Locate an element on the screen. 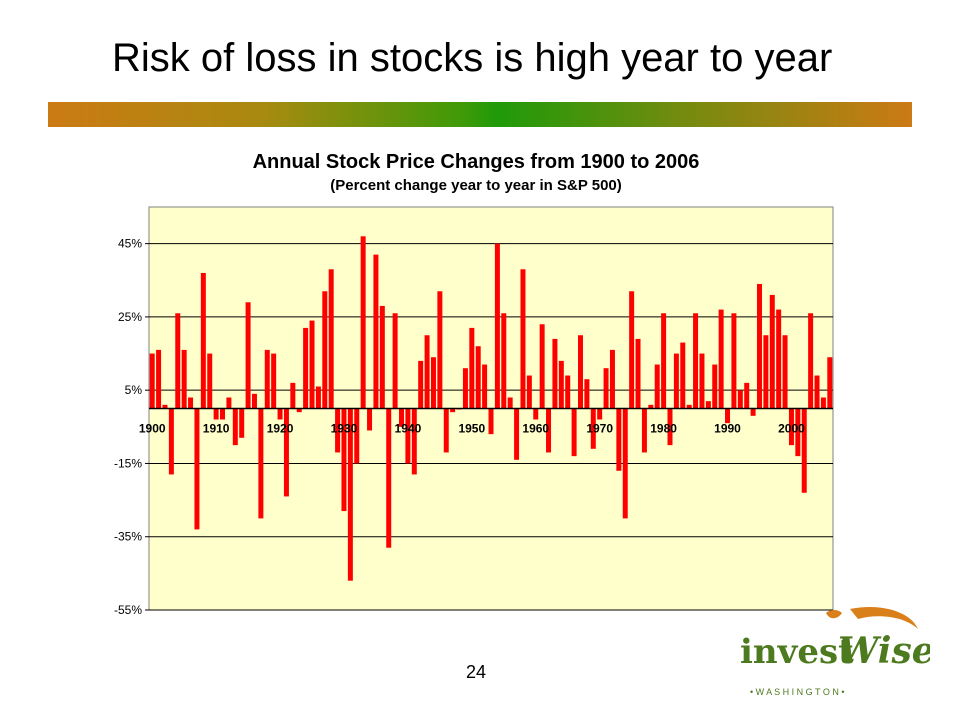 The image size is (960, 720). bar-1997 is located at coordinates (772, 351).